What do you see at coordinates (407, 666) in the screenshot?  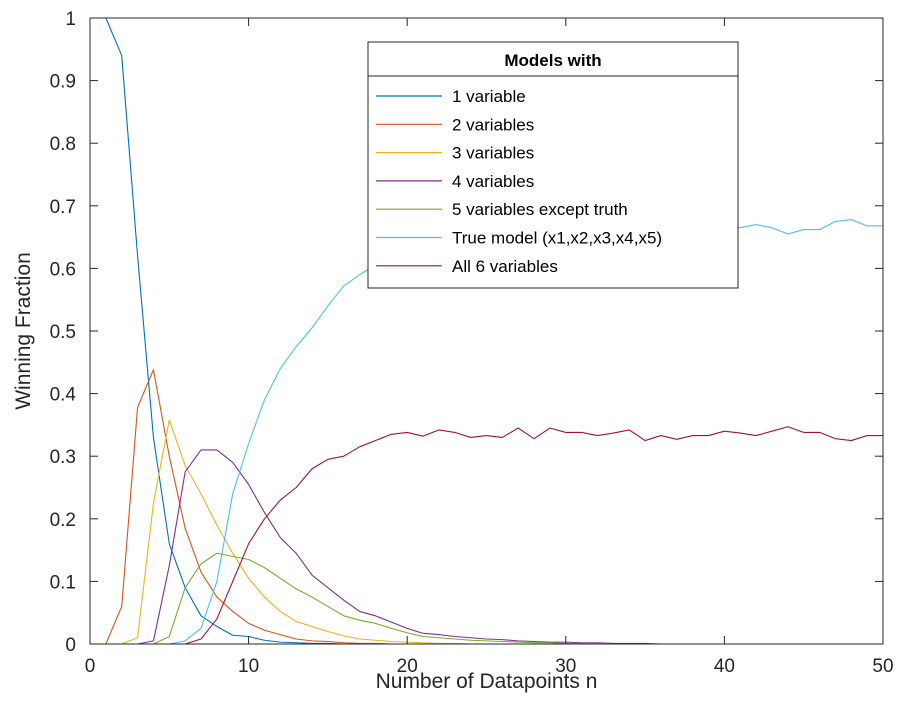 I see `x-tick-label: 20` at bounding box center [407, 666].